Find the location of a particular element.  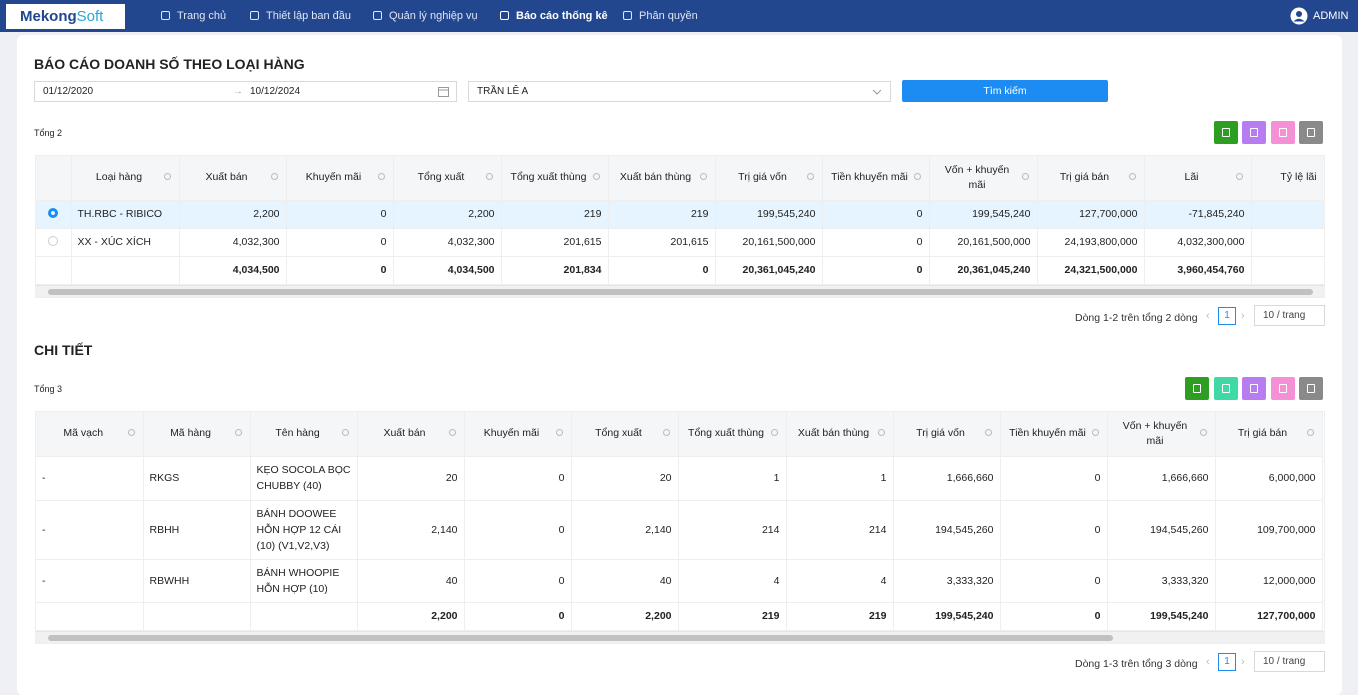

table-cell: RKGS is located at coordinates (197, 478).